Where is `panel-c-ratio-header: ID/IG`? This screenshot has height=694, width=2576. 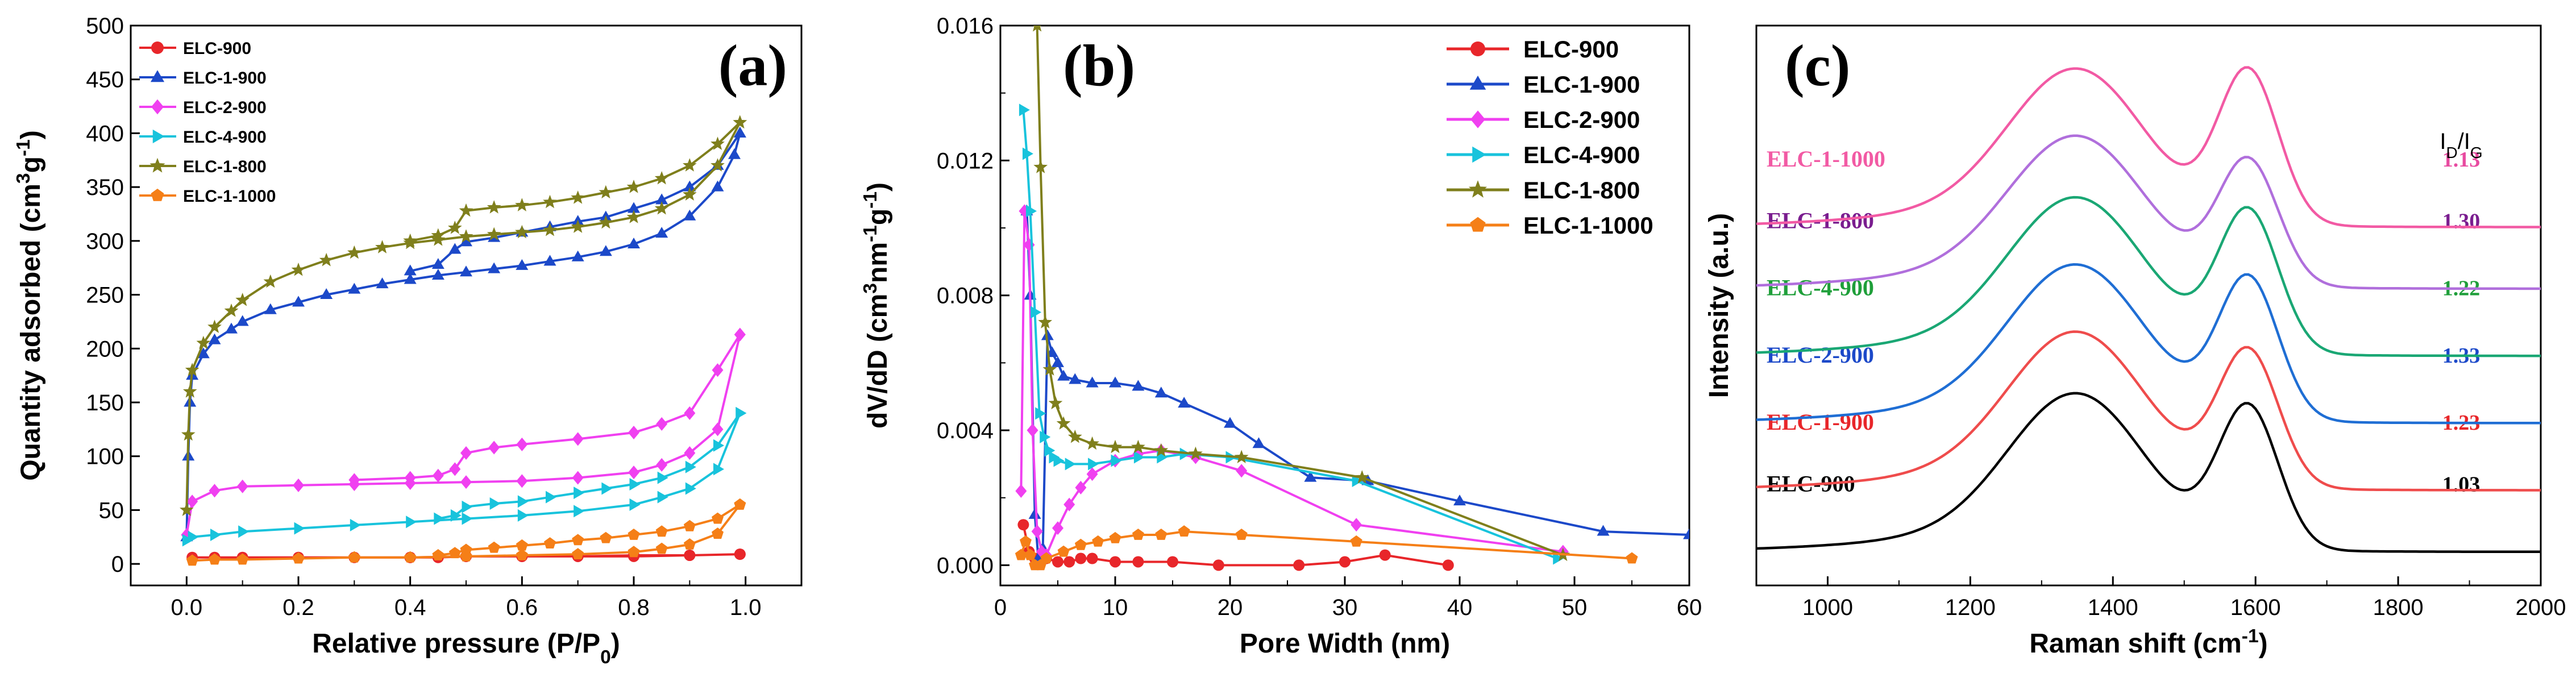
panel-c-ratio-header: ID/IG is located at coordinates (2461, 145).